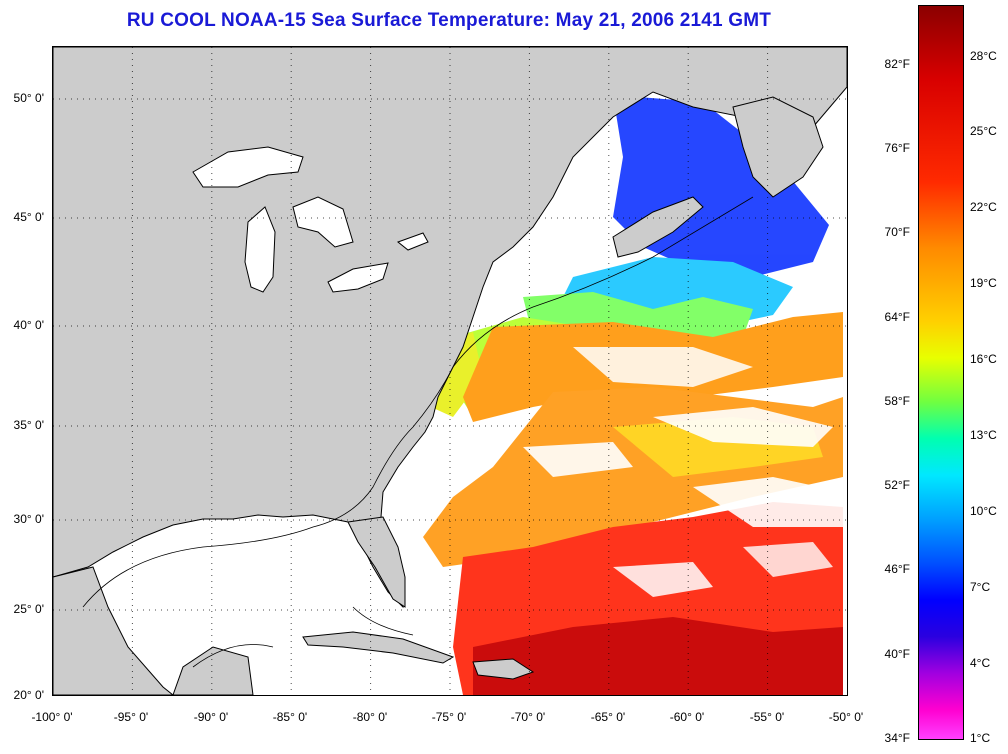 The height and width of the screenshot is (754, 1008). What do you see at coordinates (897, 64) in the screenshot?
I see `colorbar-f-label: 82°F` at bounding box center [897, 64].